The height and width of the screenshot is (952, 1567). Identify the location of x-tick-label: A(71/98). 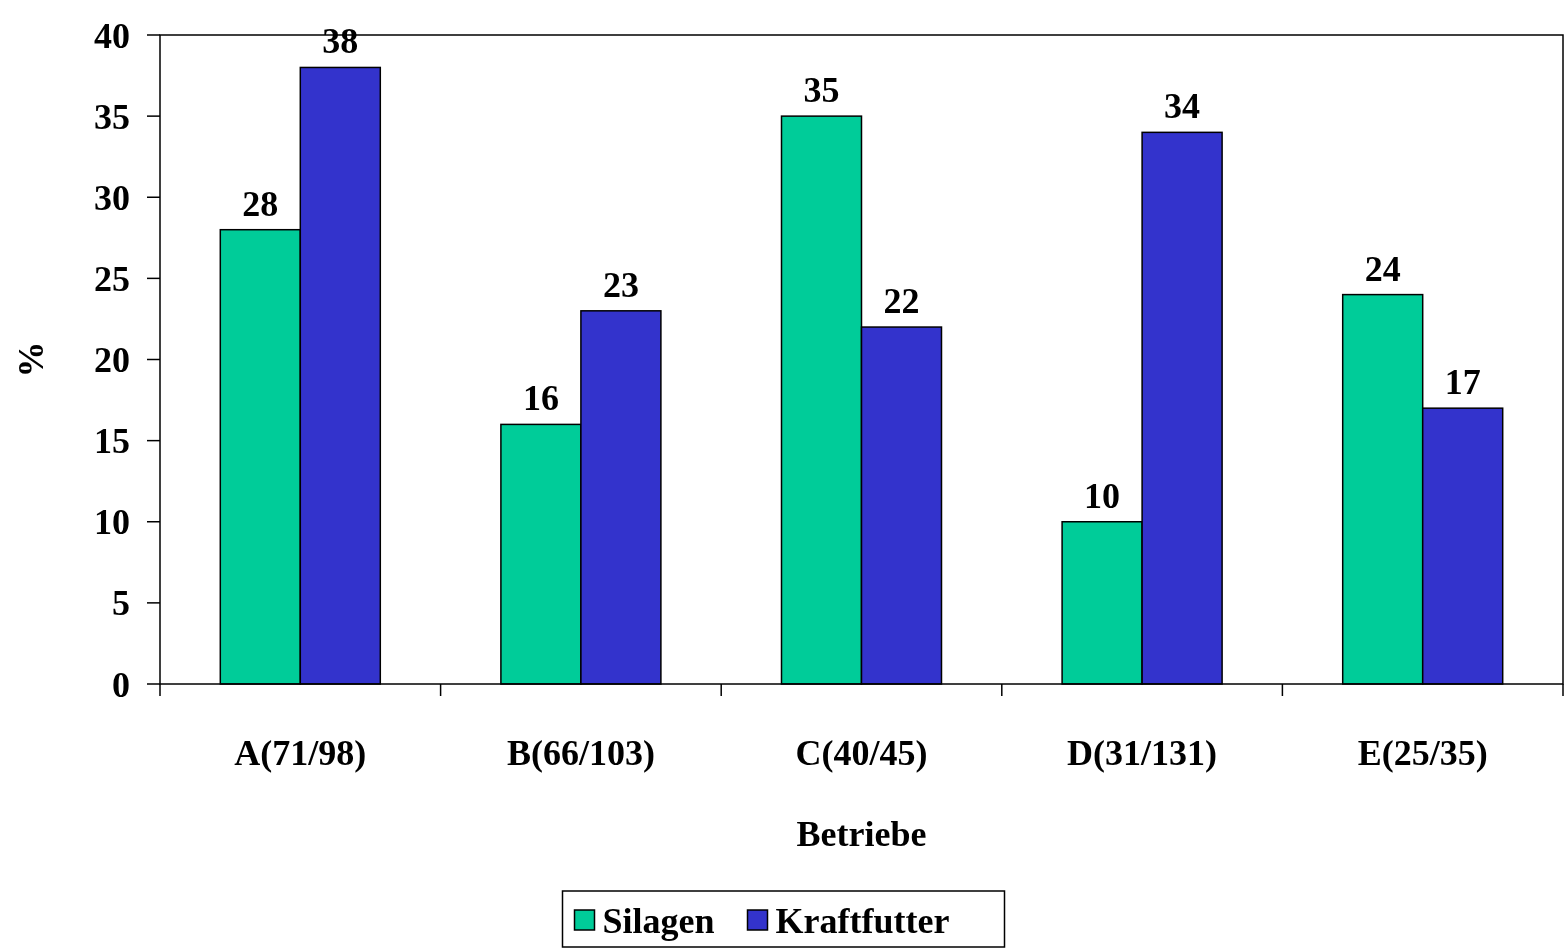
(300, 752).